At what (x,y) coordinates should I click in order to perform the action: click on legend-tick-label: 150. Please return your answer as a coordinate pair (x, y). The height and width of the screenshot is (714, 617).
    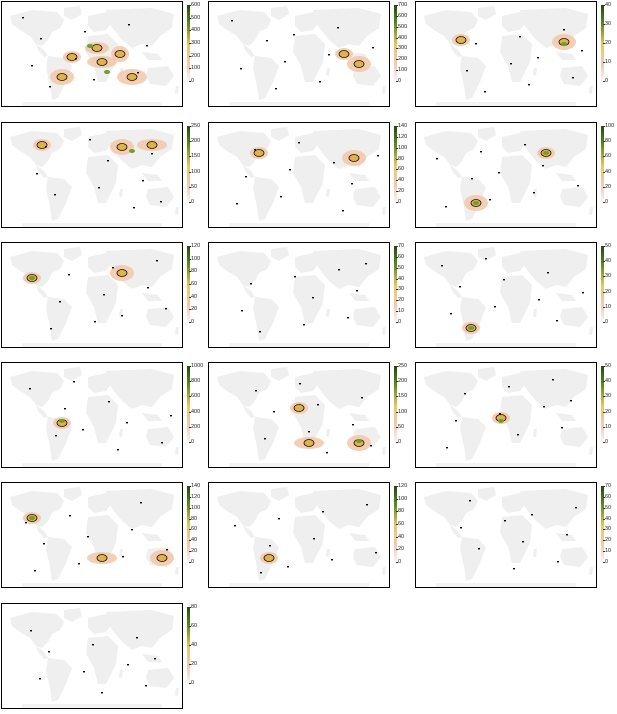
    Looking at the image, I should click on (401, 396).